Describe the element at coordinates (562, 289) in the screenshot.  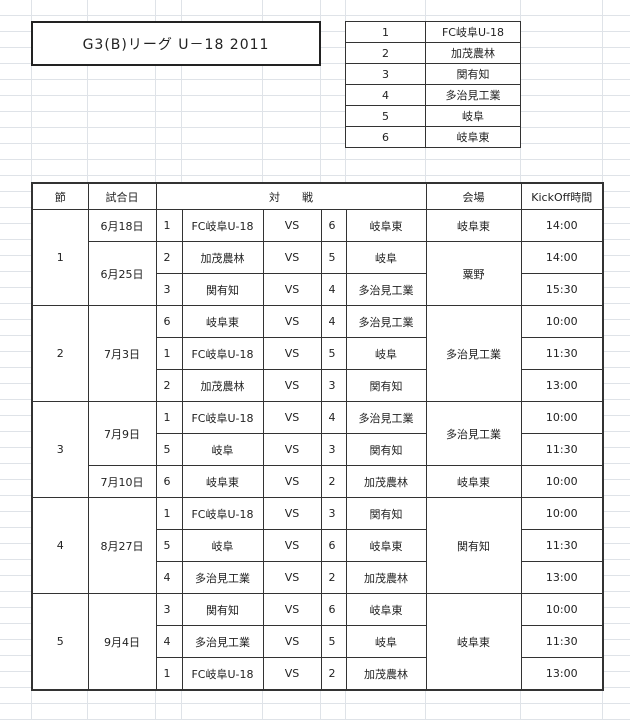
I see `kickoff-time: 15:30` at that location.